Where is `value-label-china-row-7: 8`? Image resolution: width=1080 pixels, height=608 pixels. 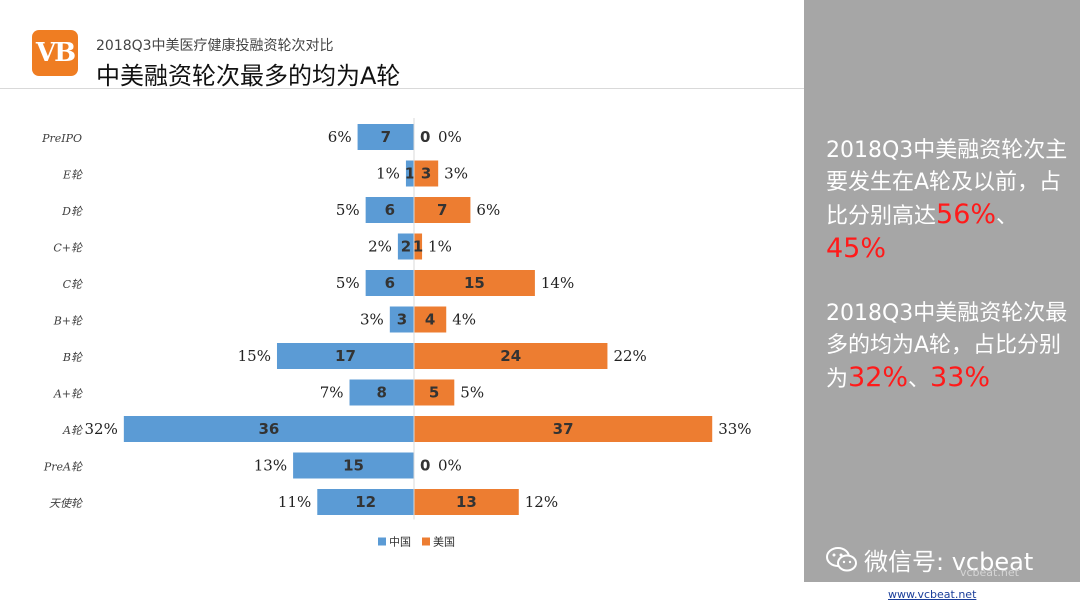
value-label-china-row-7: 8 is located at coordinates (382, 393).